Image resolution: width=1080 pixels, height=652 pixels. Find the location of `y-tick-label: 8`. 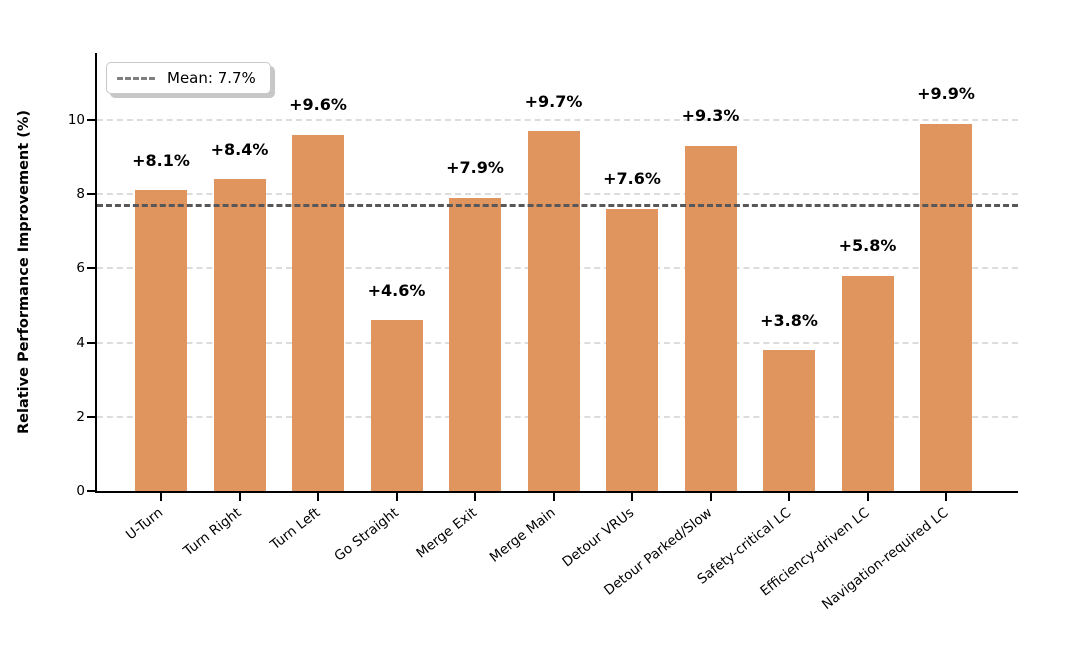

y-tick-label: 8 is located at coordinates (80, 194).